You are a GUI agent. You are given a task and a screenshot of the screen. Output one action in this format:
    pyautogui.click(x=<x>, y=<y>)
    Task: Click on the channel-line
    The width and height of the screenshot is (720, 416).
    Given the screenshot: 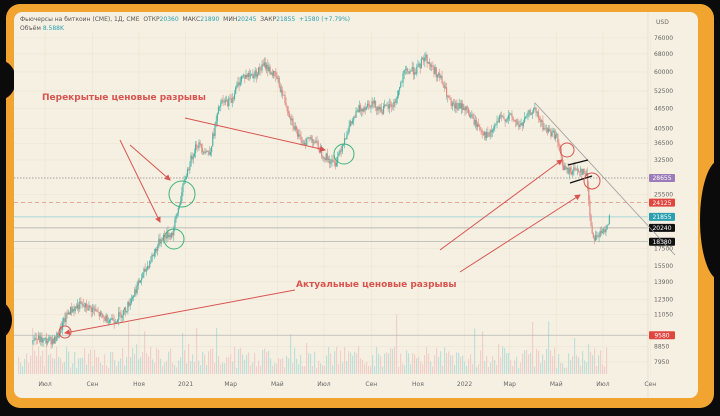 What is the action you would take?
    pyautogui.click(x=581, y=179)
    